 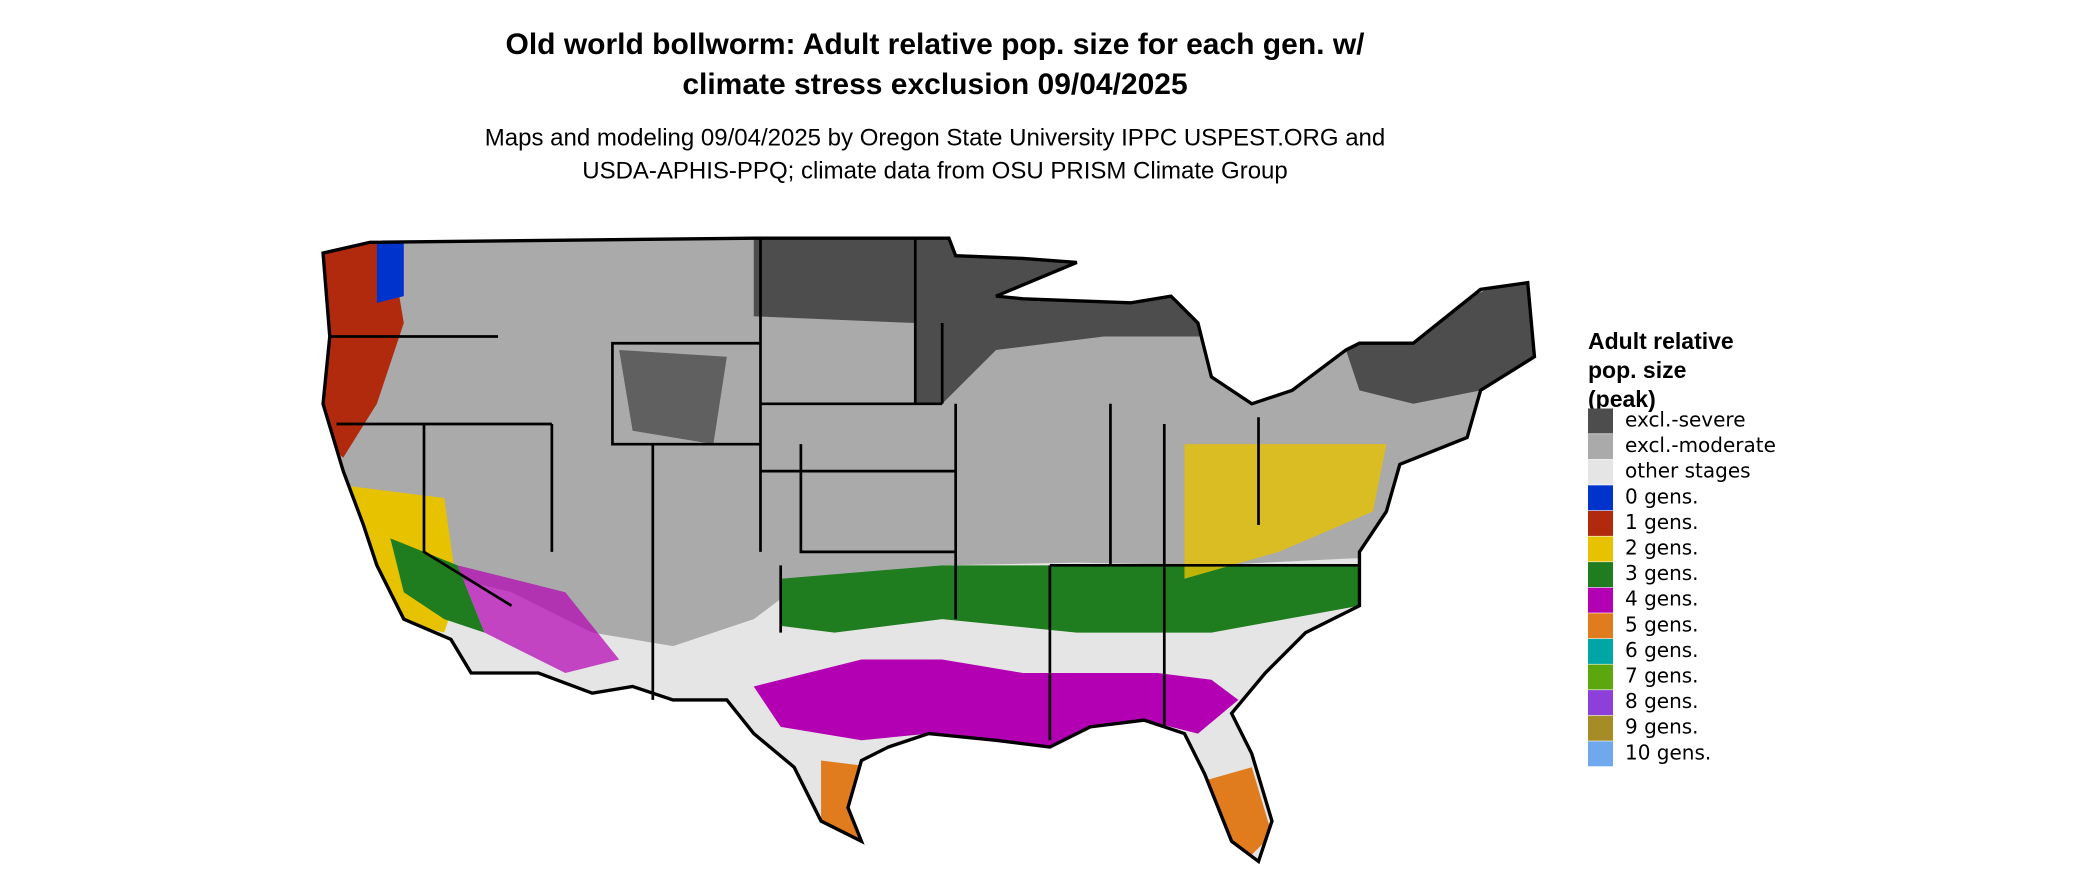 I want to click on legend-label: excl.-moderate, so click(x=1700, y=445).